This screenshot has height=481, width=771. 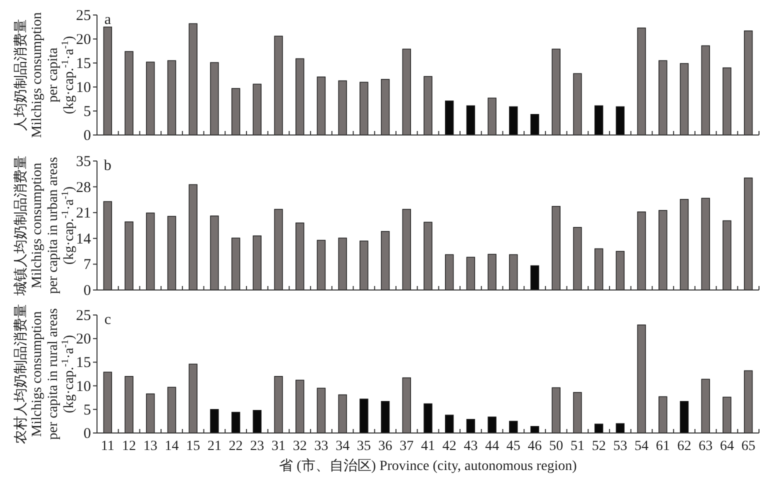 What do you see at coordinates (343, 446) in the screenshot?
I see `x-tick-label: 34` at bounding box center [343, 446].